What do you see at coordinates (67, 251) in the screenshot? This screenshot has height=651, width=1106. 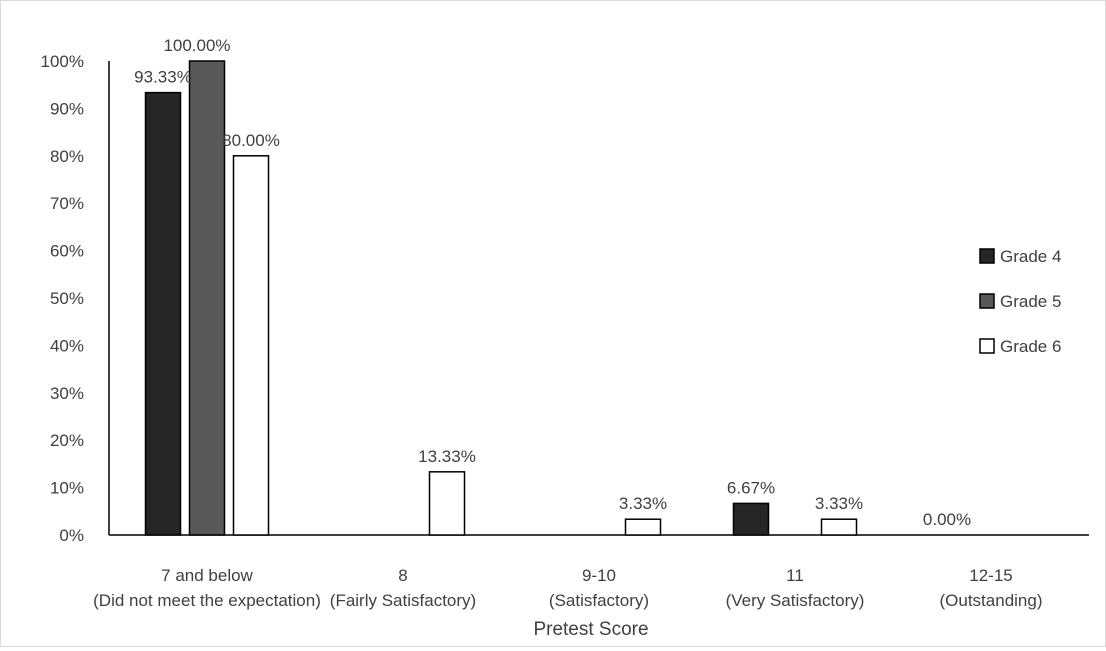 I see `y-tick-label: 60%` at bounding box center [67, 251].